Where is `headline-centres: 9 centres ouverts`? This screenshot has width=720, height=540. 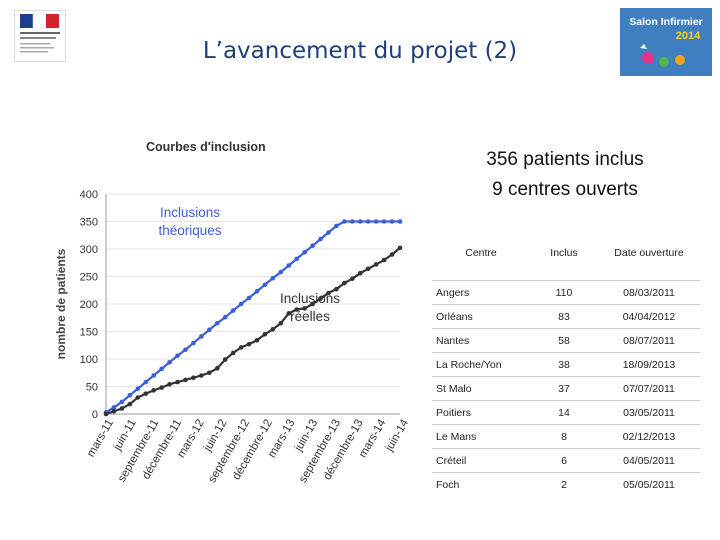
headline-centres: 9 centres ouverts is located at coordinates (565, 189).